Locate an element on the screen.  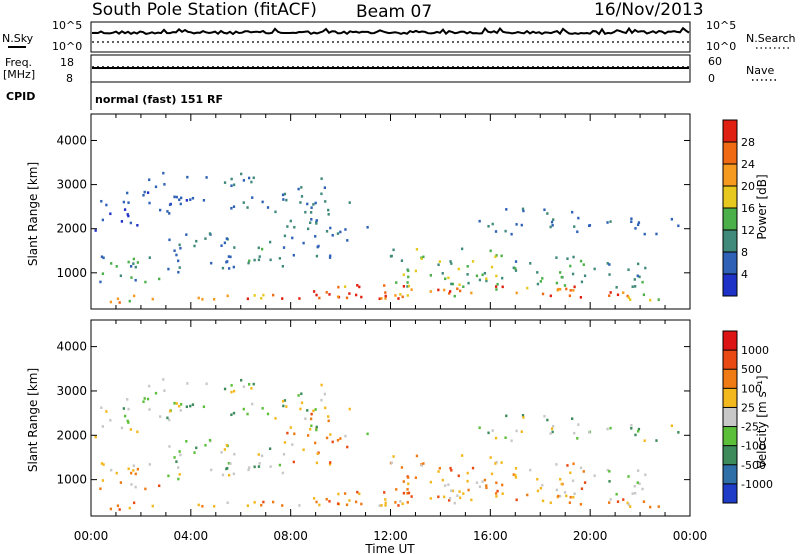
power-colorbar-tick-label: 8 is located at coordinates (744, 252).